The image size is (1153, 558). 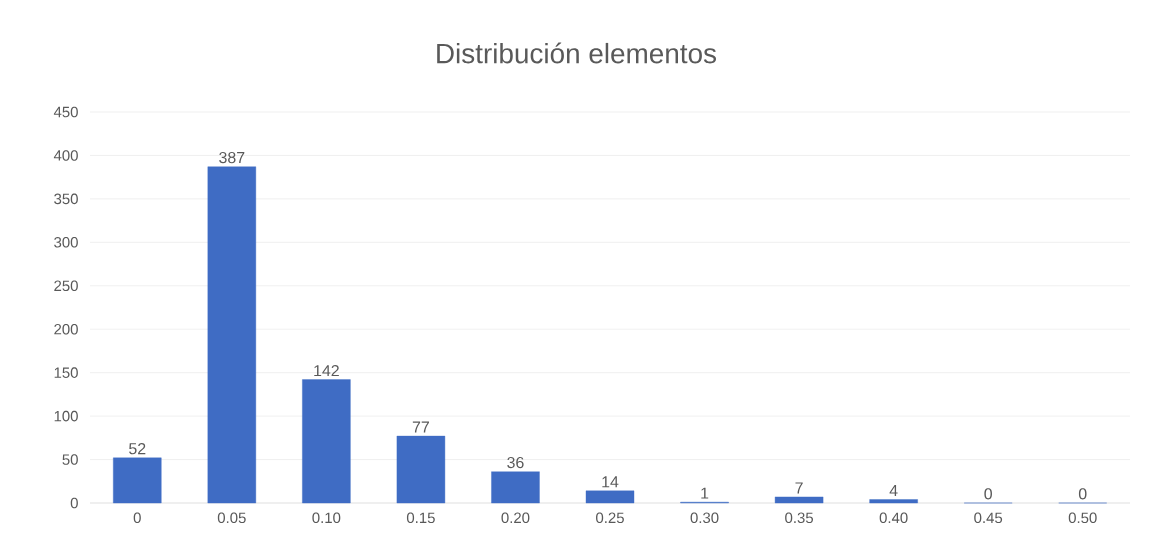 What do you see at coordinates (326, 370) in the screenshot?
I see `data-label: 142` at bounding box center [326, 370].